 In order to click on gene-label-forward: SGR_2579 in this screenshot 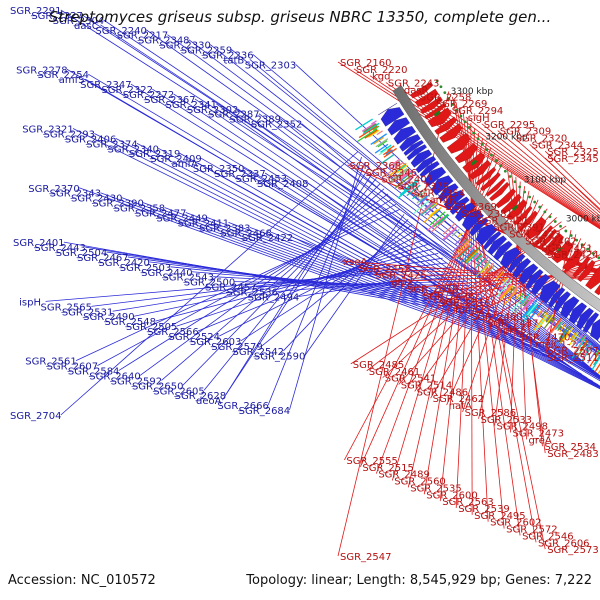, I will do `click(237, 347)`.